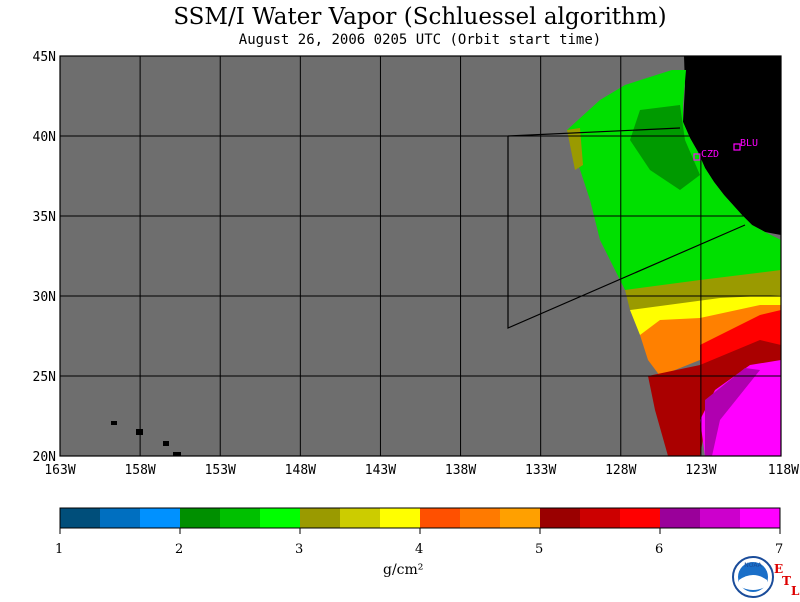 The image size is (800, 602). I want to click on etl-letter-t: T, so click(786, 581).